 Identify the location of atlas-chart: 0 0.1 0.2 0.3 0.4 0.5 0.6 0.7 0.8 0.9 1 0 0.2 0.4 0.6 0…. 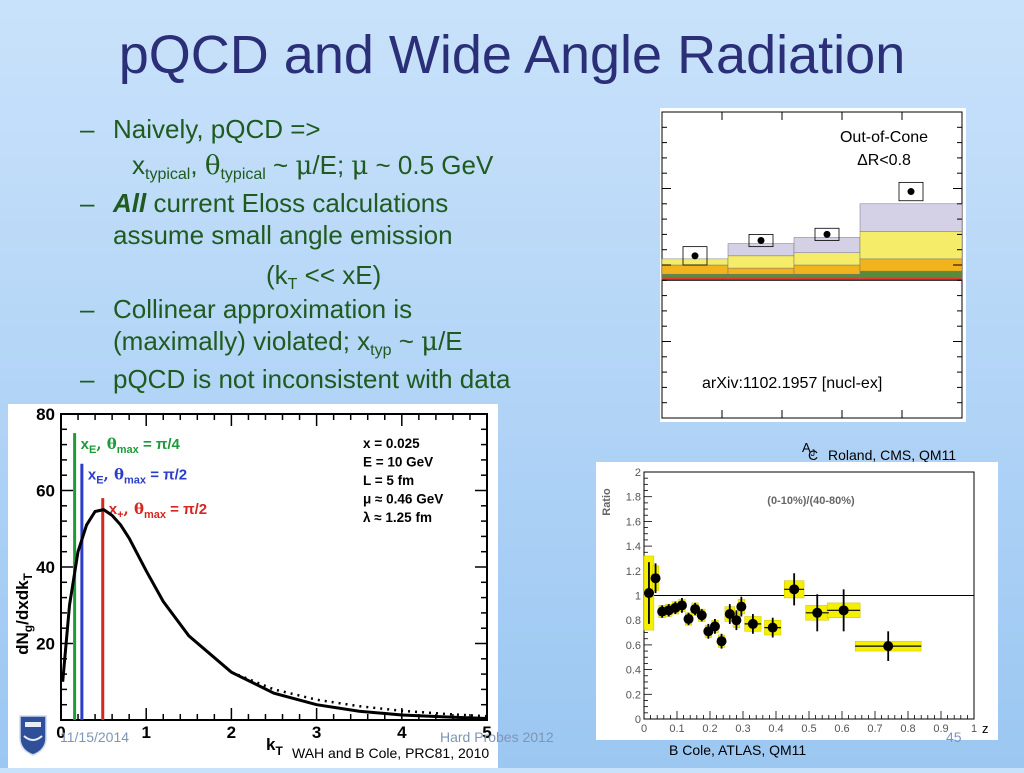
(795, 601).